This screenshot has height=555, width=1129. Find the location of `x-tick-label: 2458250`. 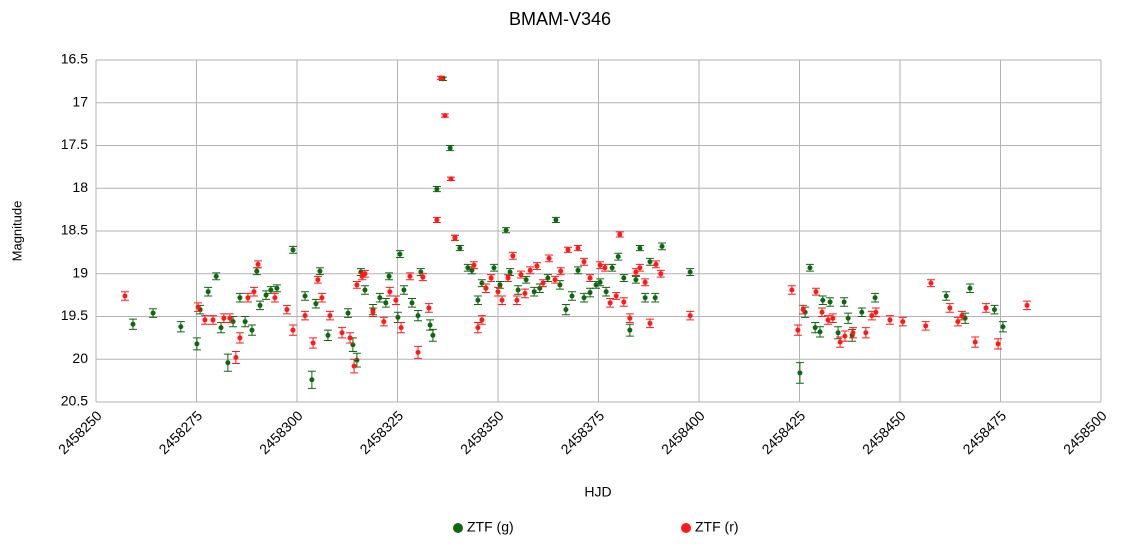

x-tick-label: 2458250 is located at coordinates (80, 432).